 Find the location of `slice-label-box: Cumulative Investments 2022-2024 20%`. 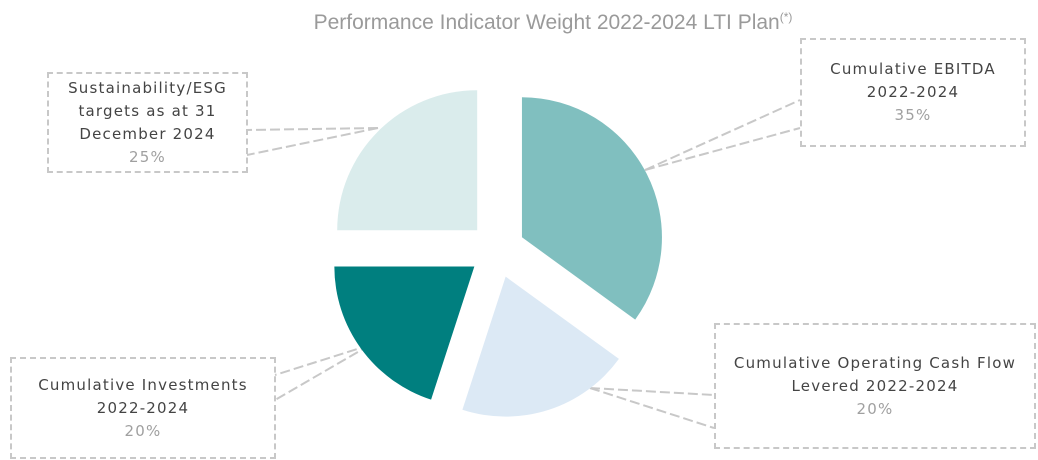

slice-label-box: Cumulative Investments 2022-2024 20% is located at coordinates (143, 408).